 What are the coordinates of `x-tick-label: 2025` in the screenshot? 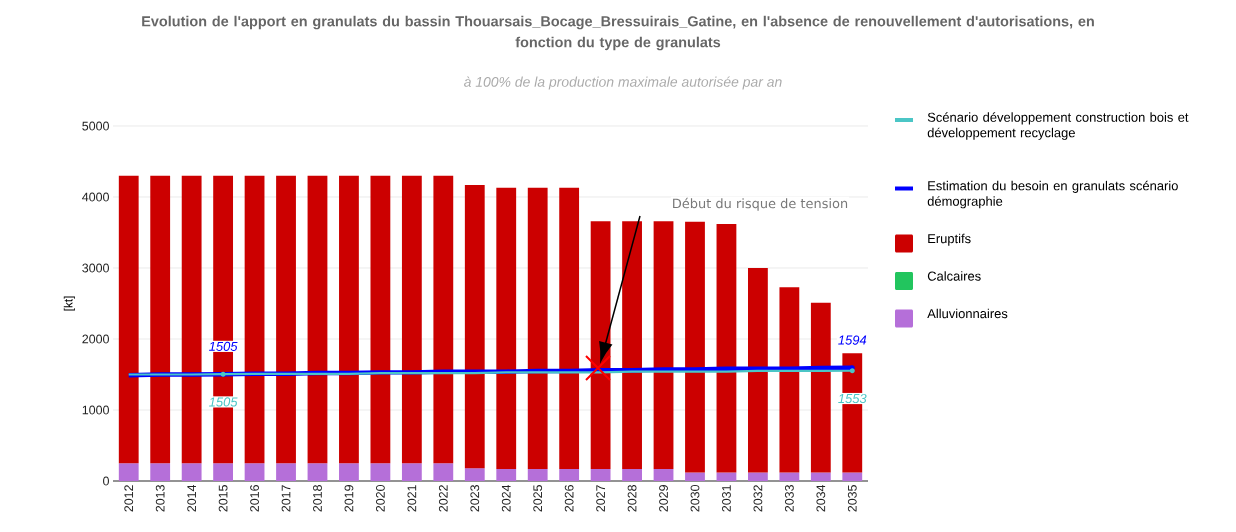 It's located at (538, 498).